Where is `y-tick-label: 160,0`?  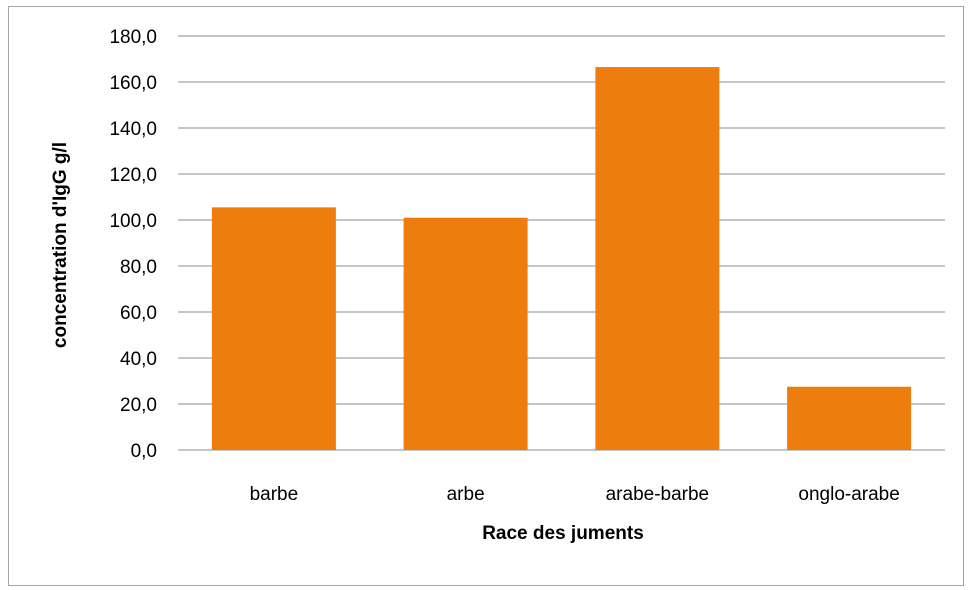
y-tick-label: 160,0 is located at coordinates (133, 83).